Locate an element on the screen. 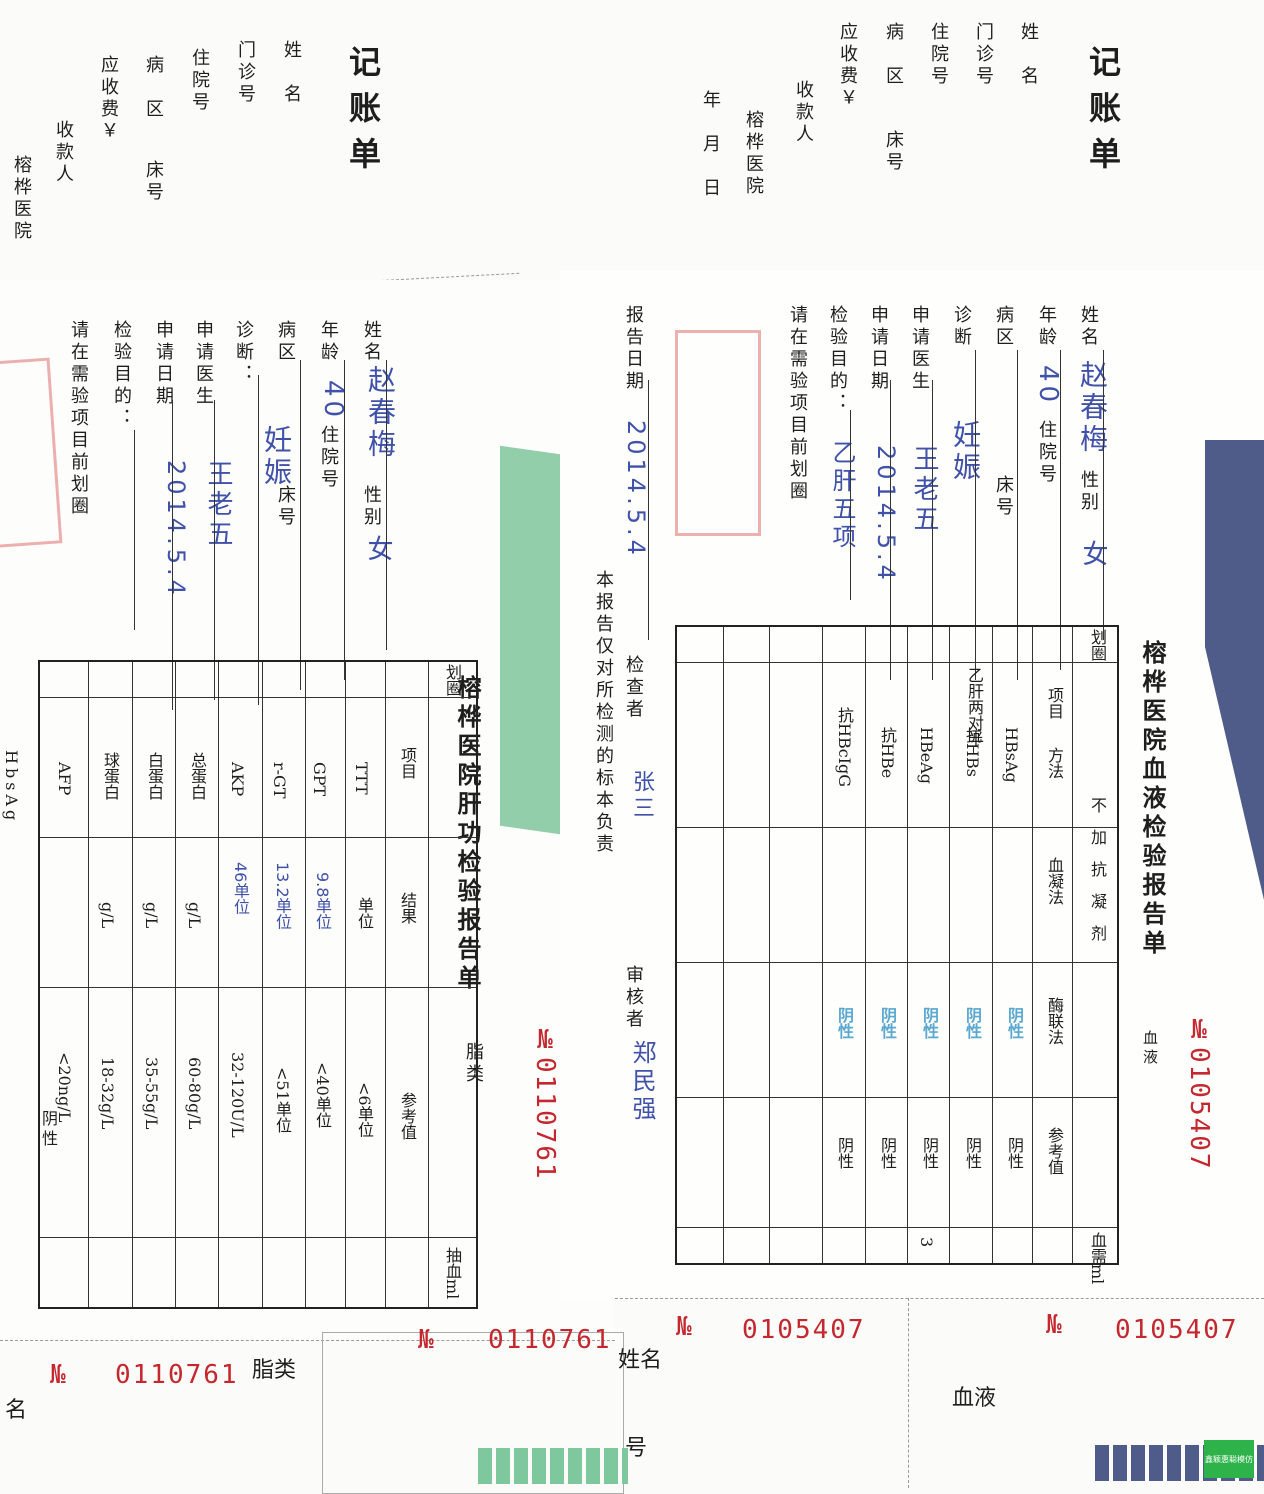  row-item: 球蛋白 is located at coordinates (110, 776).